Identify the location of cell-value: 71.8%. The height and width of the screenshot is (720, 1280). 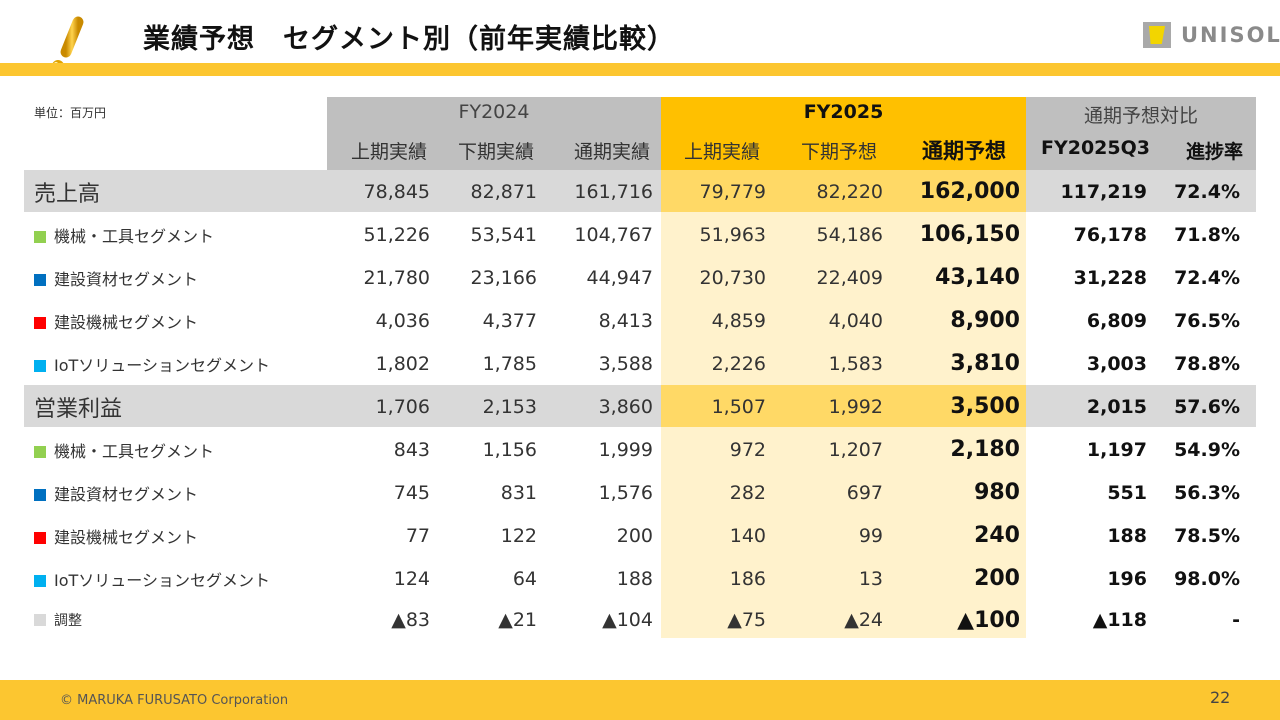
(1207, 234).